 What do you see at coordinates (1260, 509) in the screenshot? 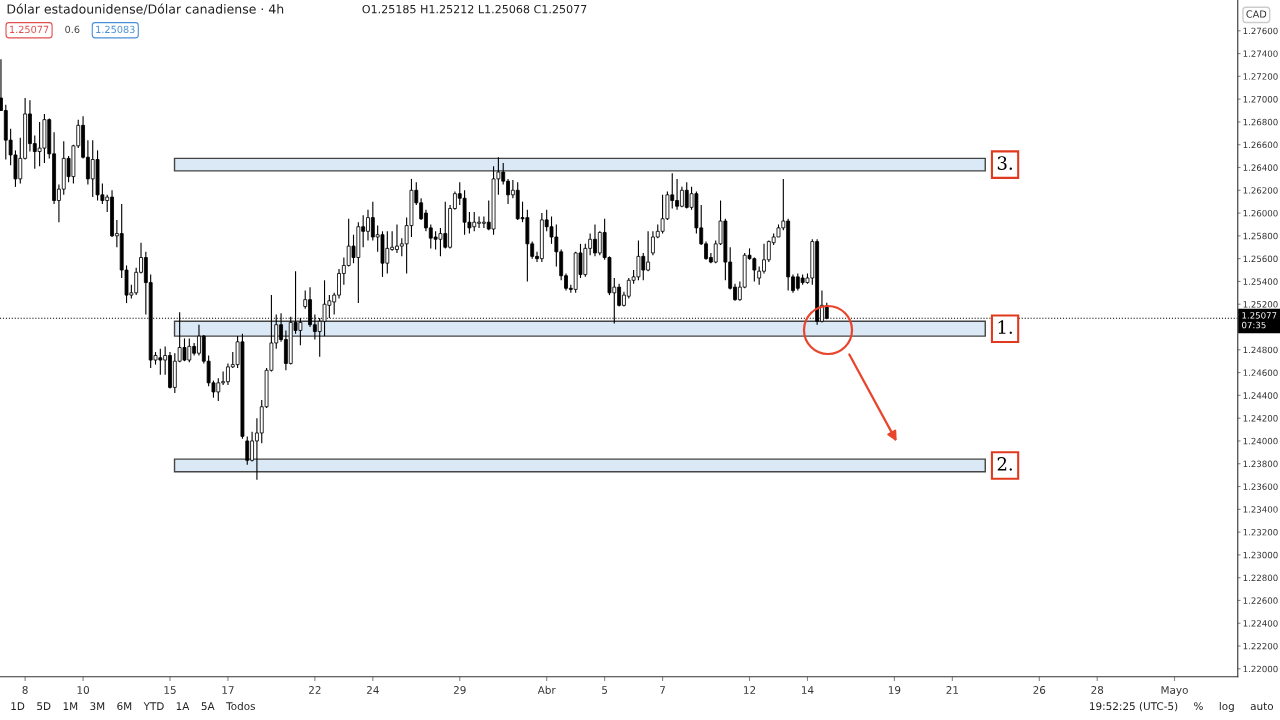
I see `y-tick-label: 1.23400` at bounding box center [1260, 509].